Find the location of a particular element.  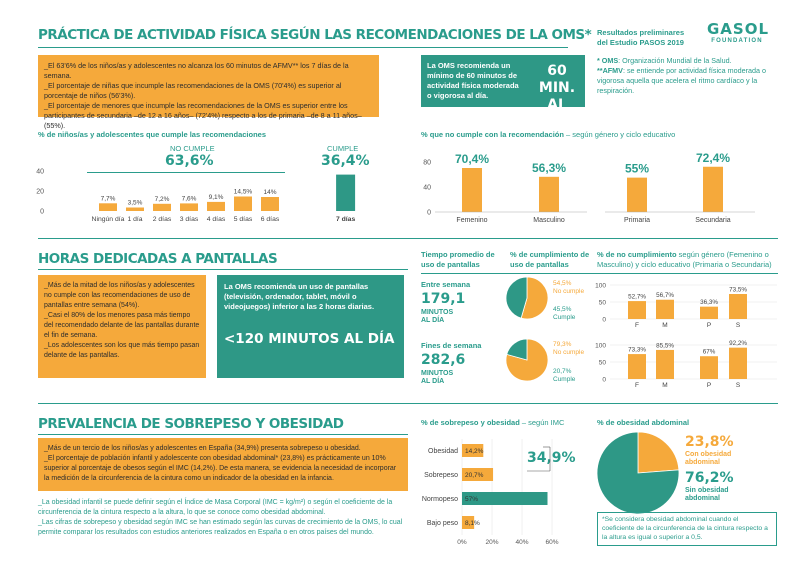

pie-pantallas-semana is located at coordinates (527, 298).